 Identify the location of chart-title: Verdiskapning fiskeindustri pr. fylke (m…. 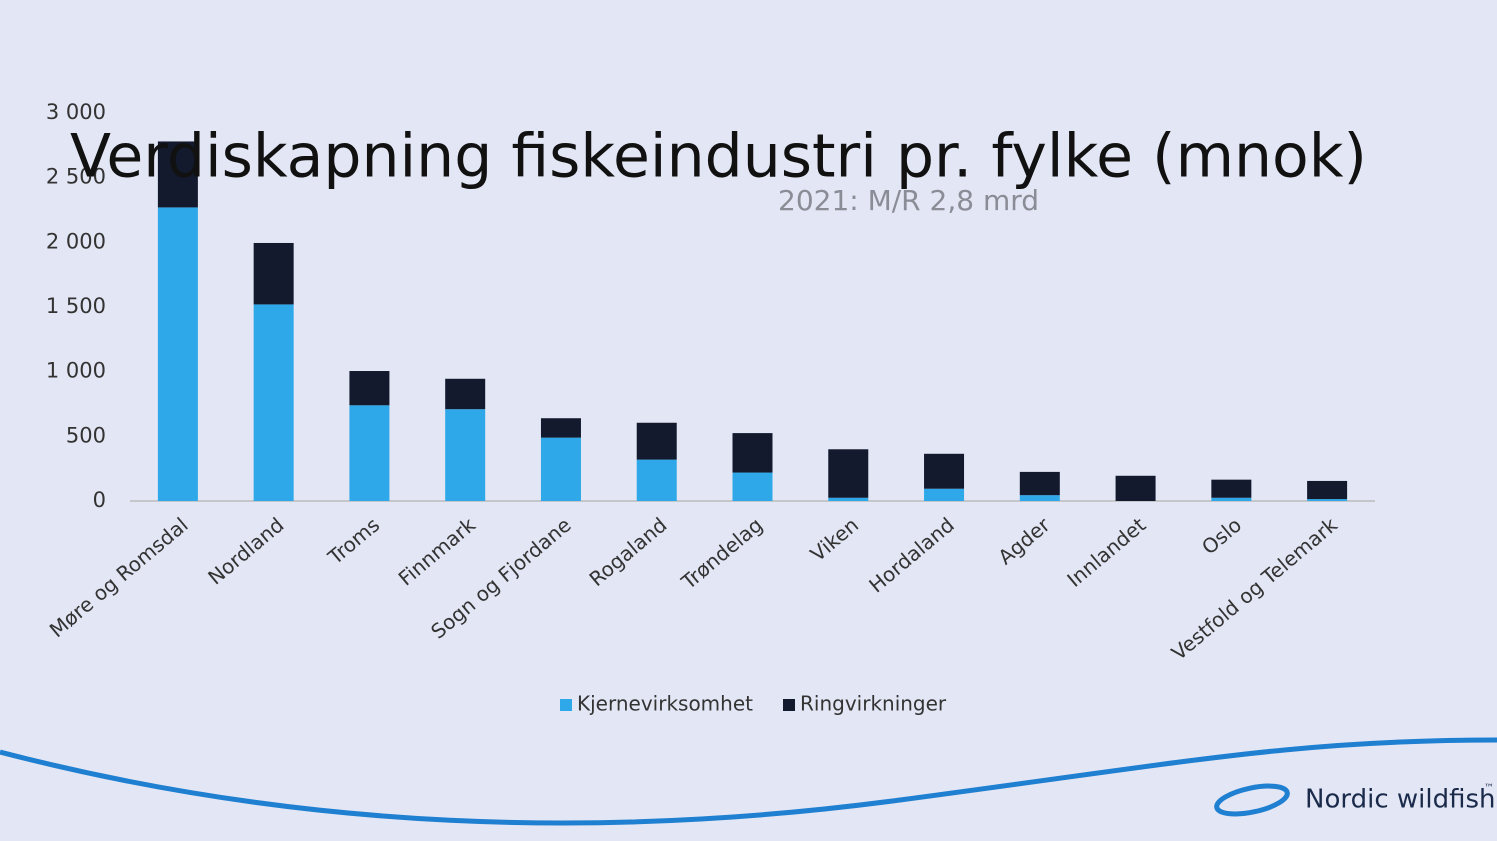
(718, 157).